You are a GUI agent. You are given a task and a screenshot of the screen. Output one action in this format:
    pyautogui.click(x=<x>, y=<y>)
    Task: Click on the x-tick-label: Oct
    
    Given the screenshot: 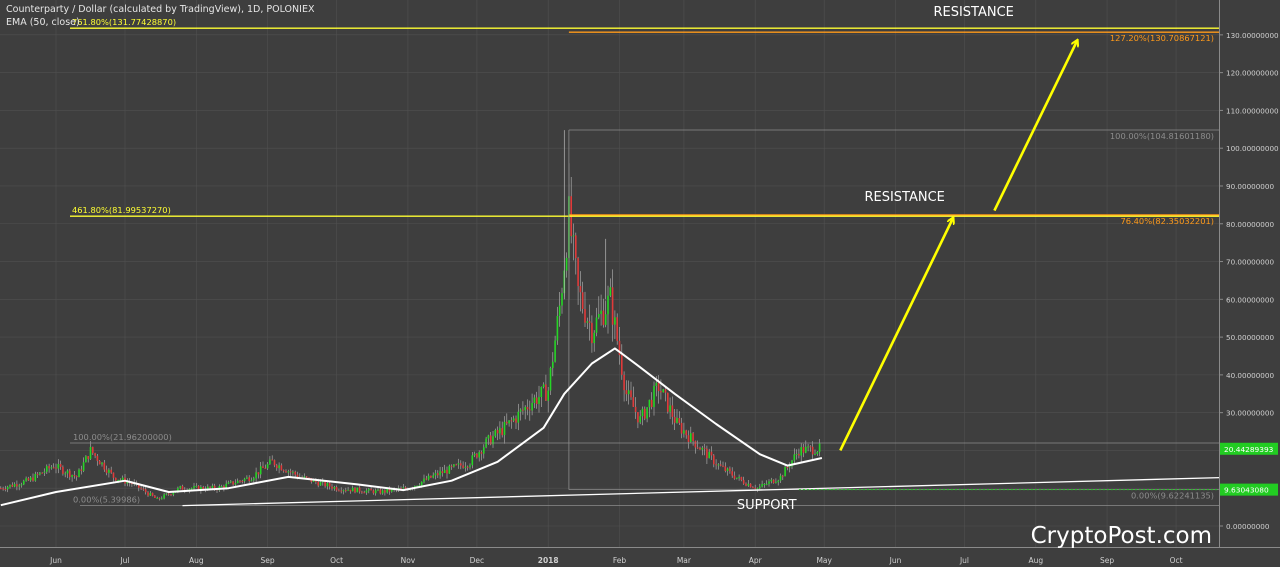 What is the action you would take?
    pyautogui.click(x=1176, y=560)
    